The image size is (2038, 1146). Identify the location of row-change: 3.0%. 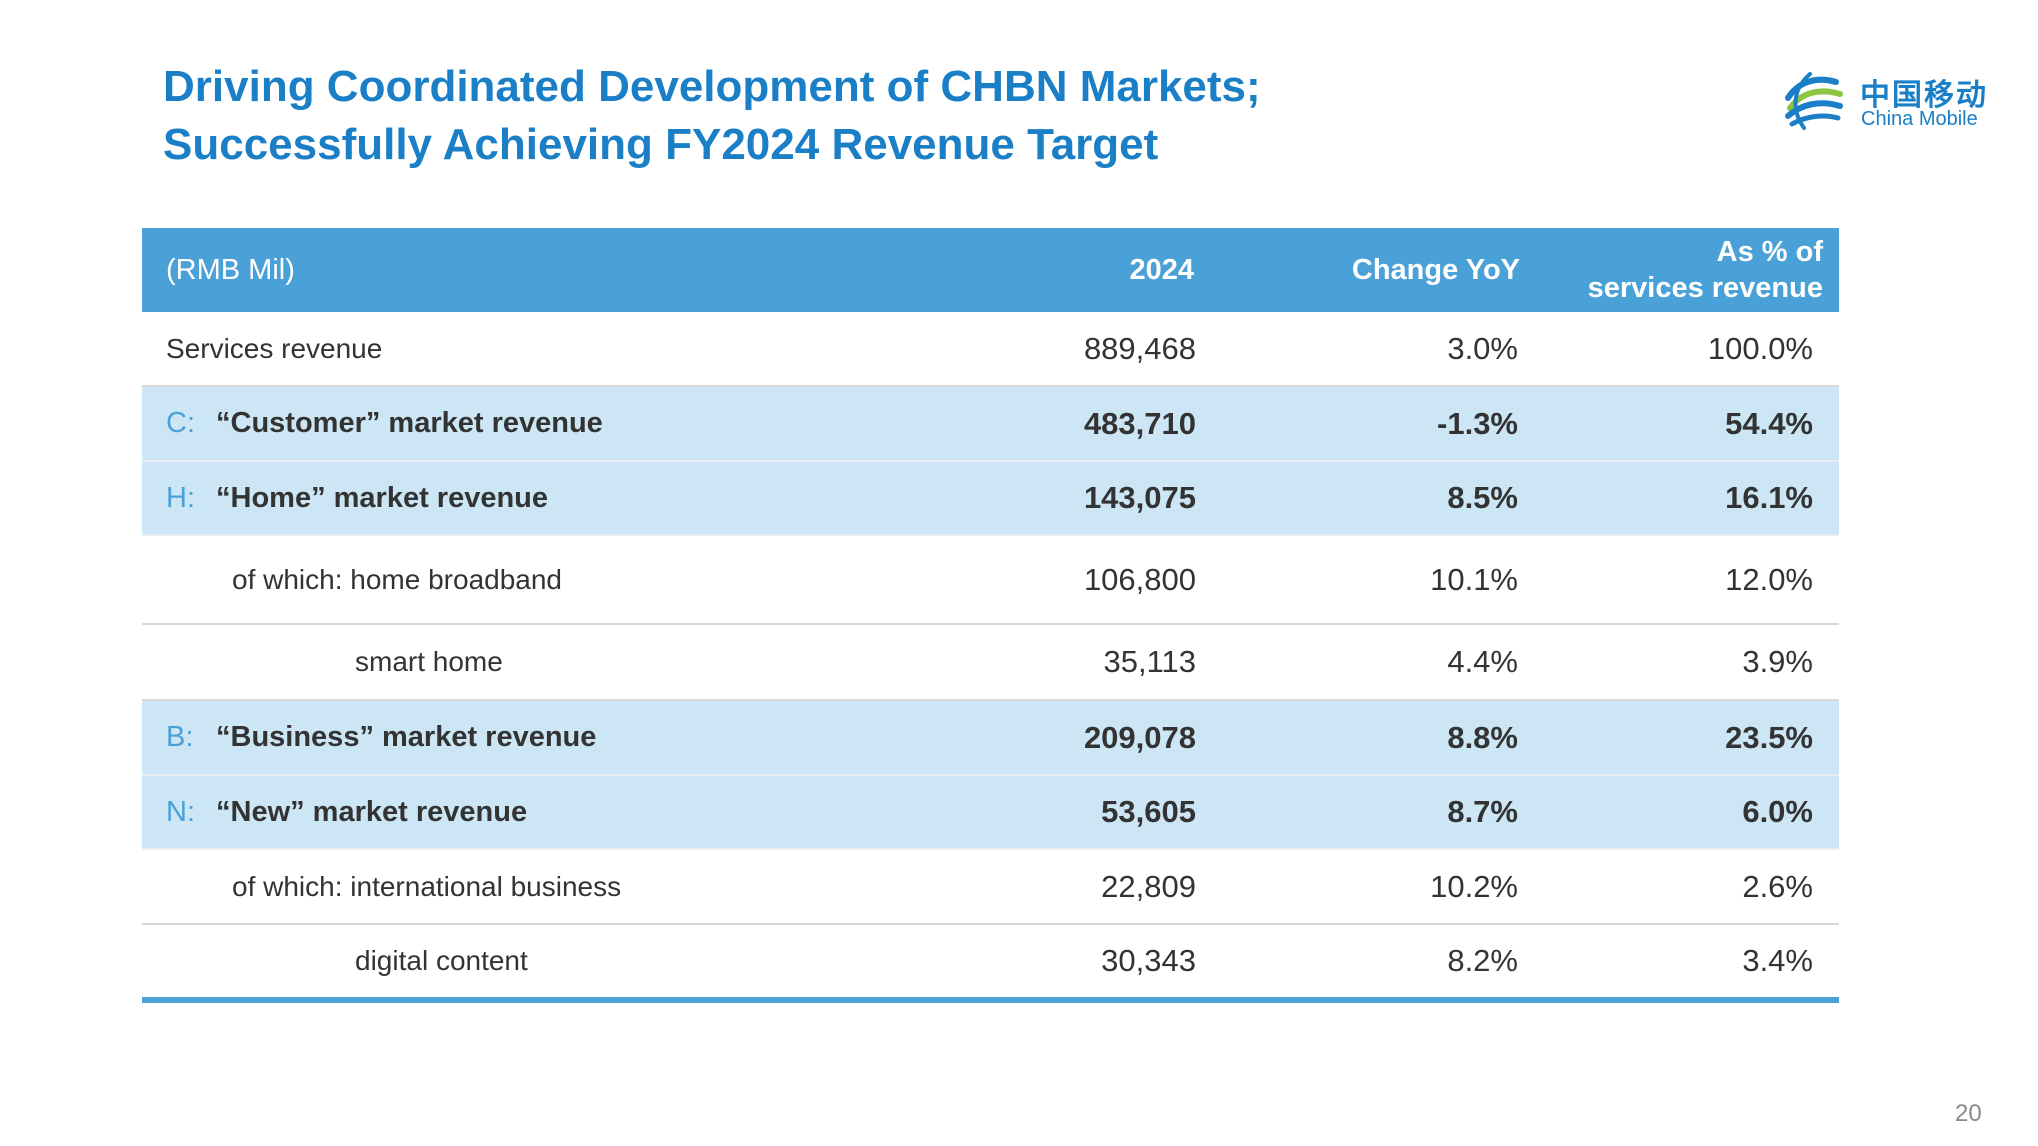
(1385, 349).